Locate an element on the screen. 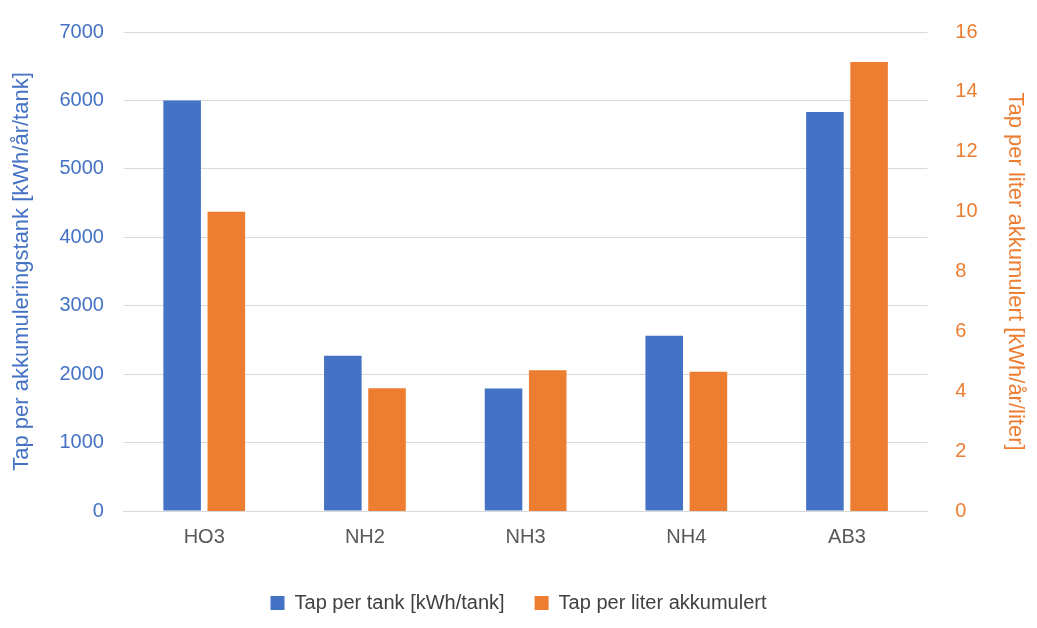 The height and width of the screenshot is (628, 1037). x-tick-label: HO3 is located at coordinates (204, 535).